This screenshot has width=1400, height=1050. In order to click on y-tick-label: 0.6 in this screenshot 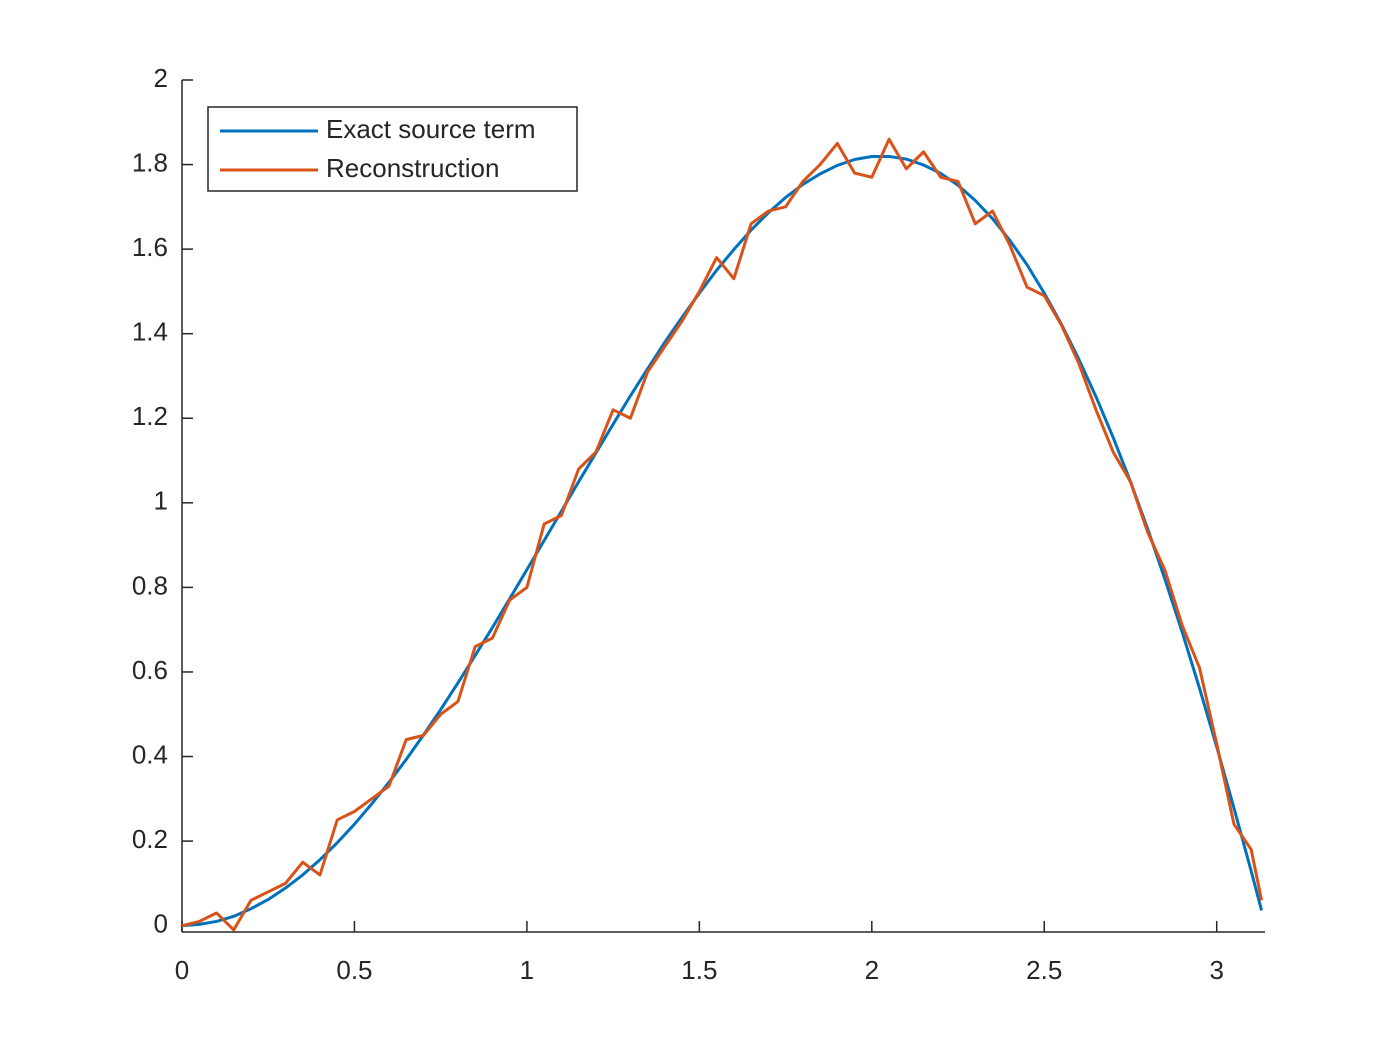, I will do `click(150, 670)`.